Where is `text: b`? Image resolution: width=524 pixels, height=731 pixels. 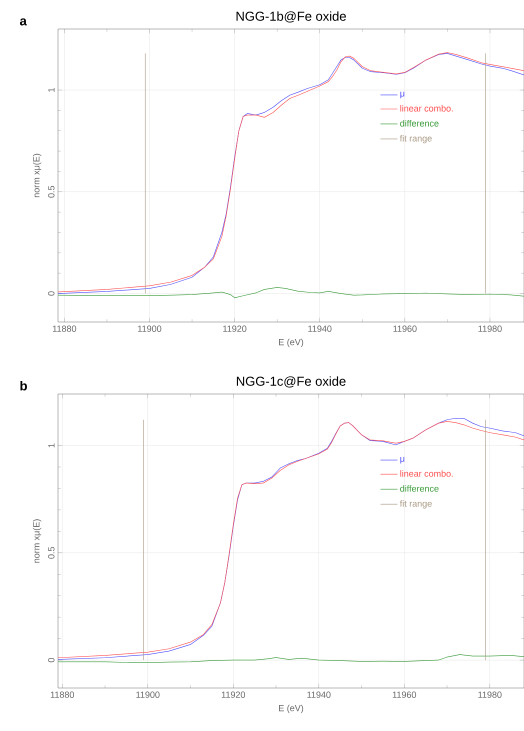 text: b is located at coordinates (23, 385).